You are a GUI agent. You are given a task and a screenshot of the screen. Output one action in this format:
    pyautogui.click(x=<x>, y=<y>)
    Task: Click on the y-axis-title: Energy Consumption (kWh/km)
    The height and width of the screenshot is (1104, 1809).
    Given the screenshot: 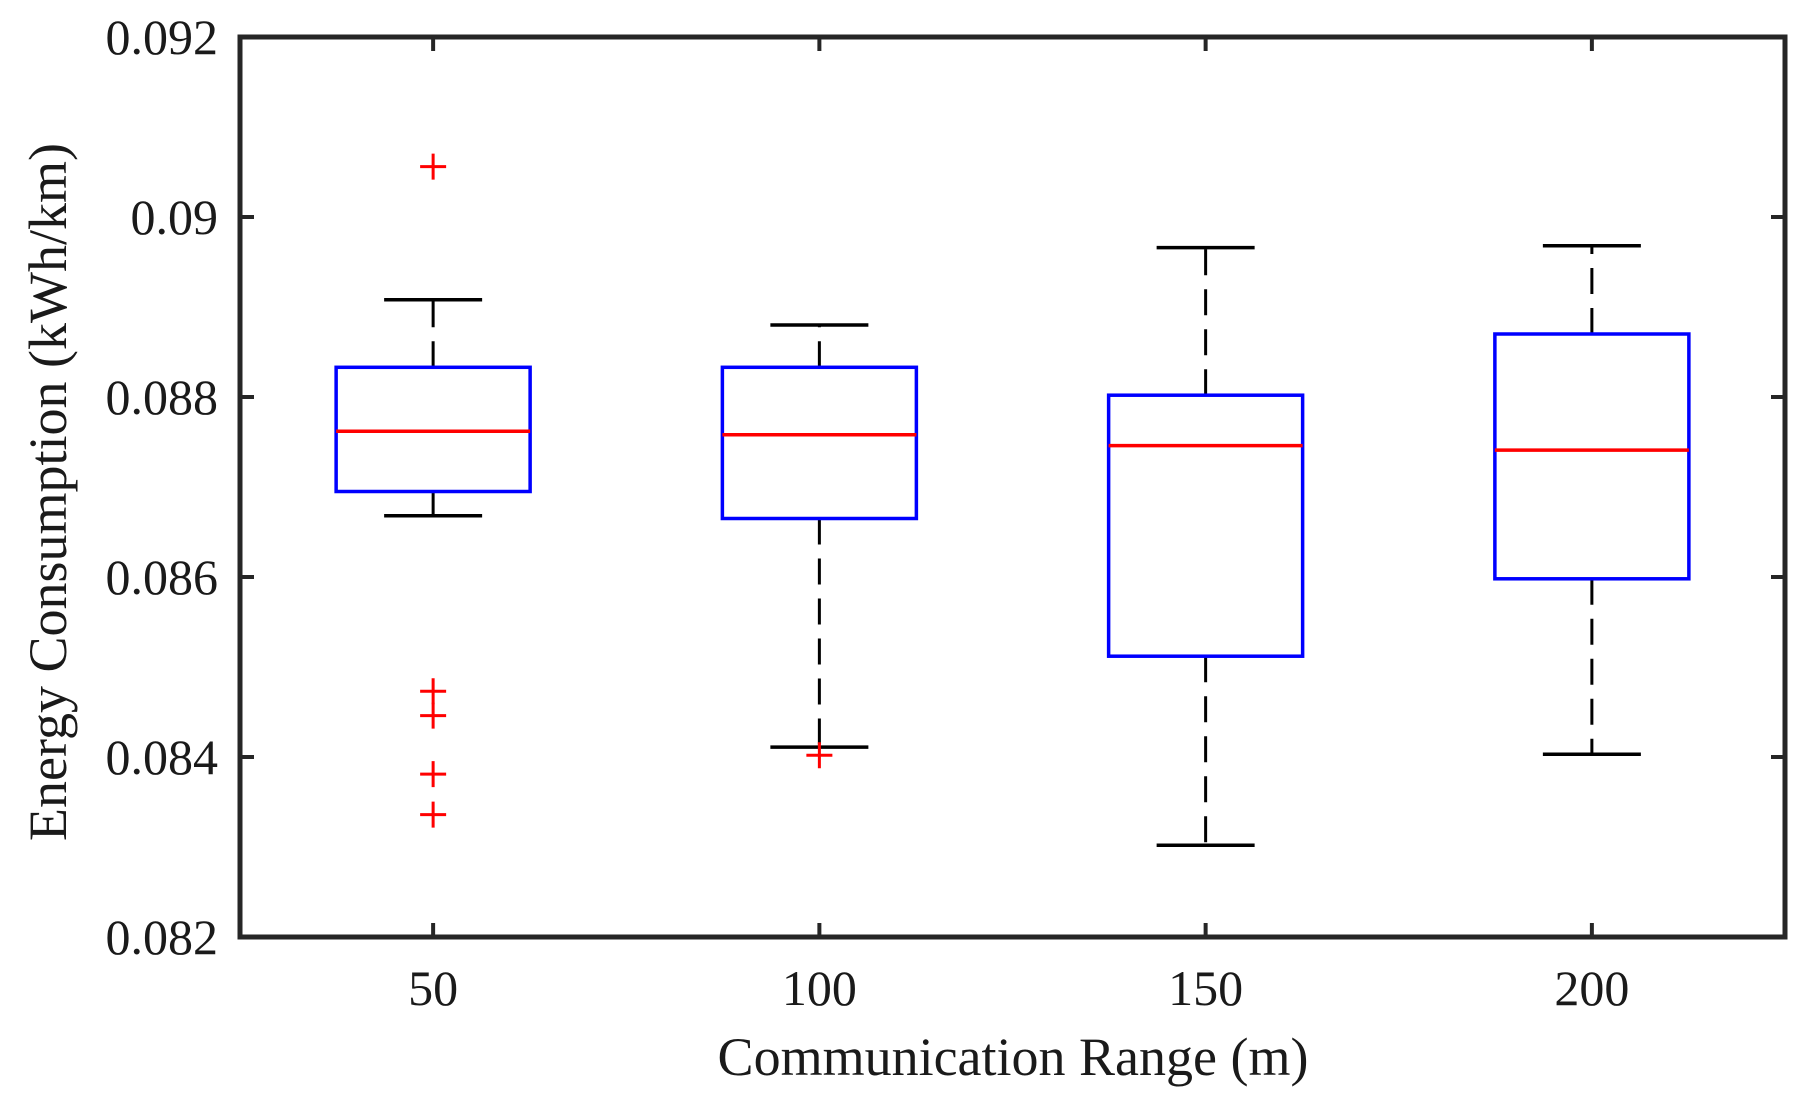 What is the action you would take?
    pyautogui.click(x=48, y=492)
    